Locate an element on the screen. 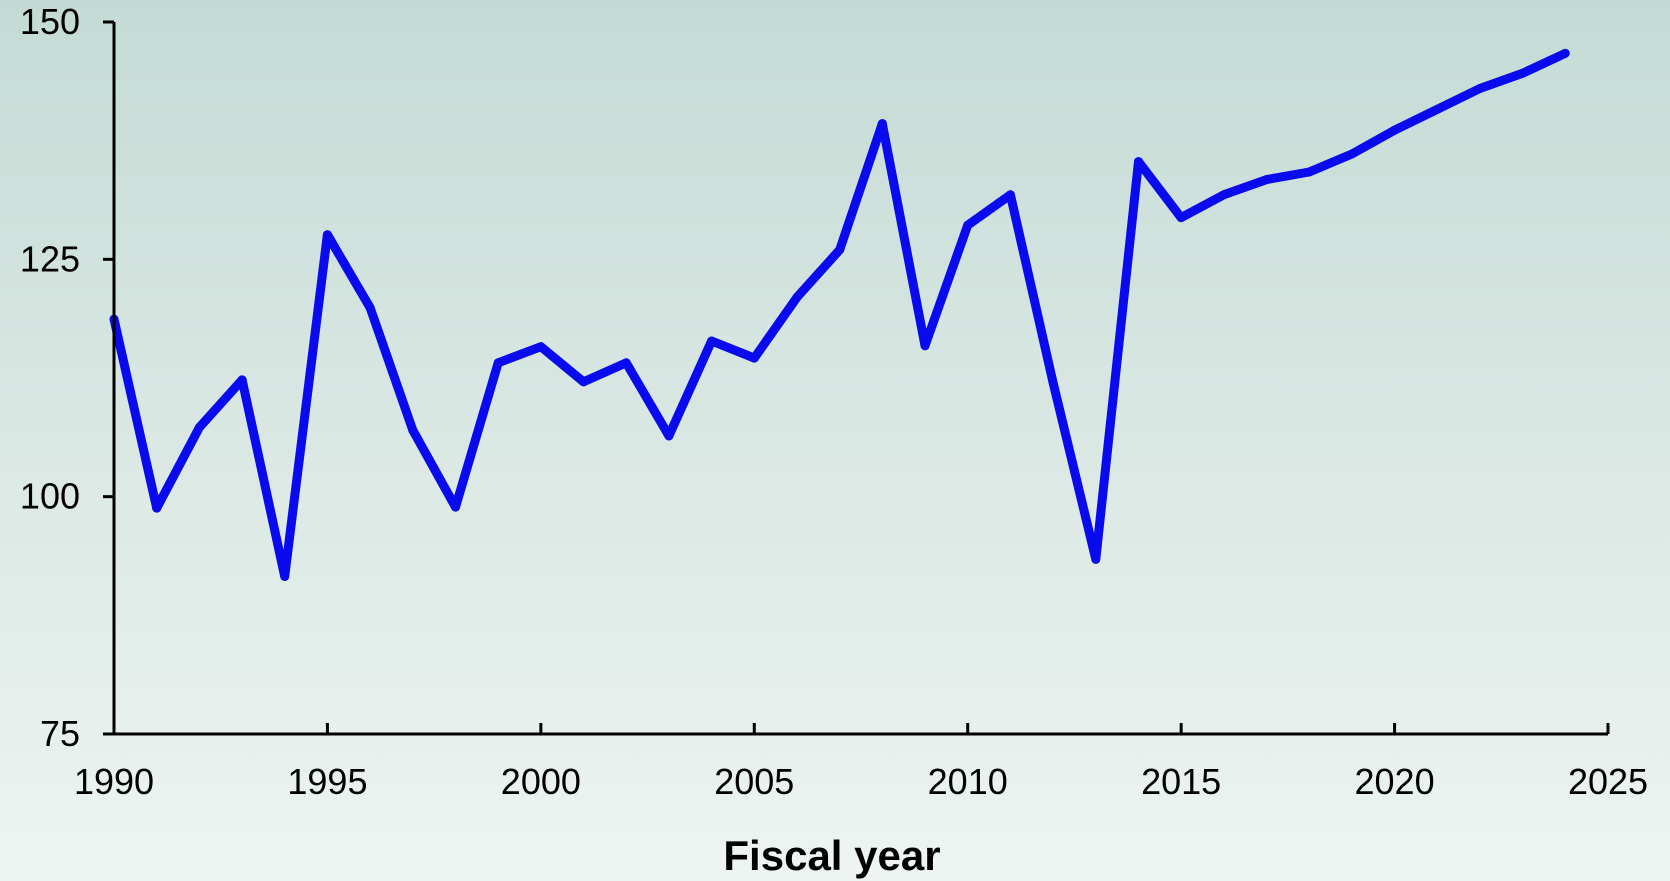  x-axis-title: Fiscal year is located at coordinates (831, 855).